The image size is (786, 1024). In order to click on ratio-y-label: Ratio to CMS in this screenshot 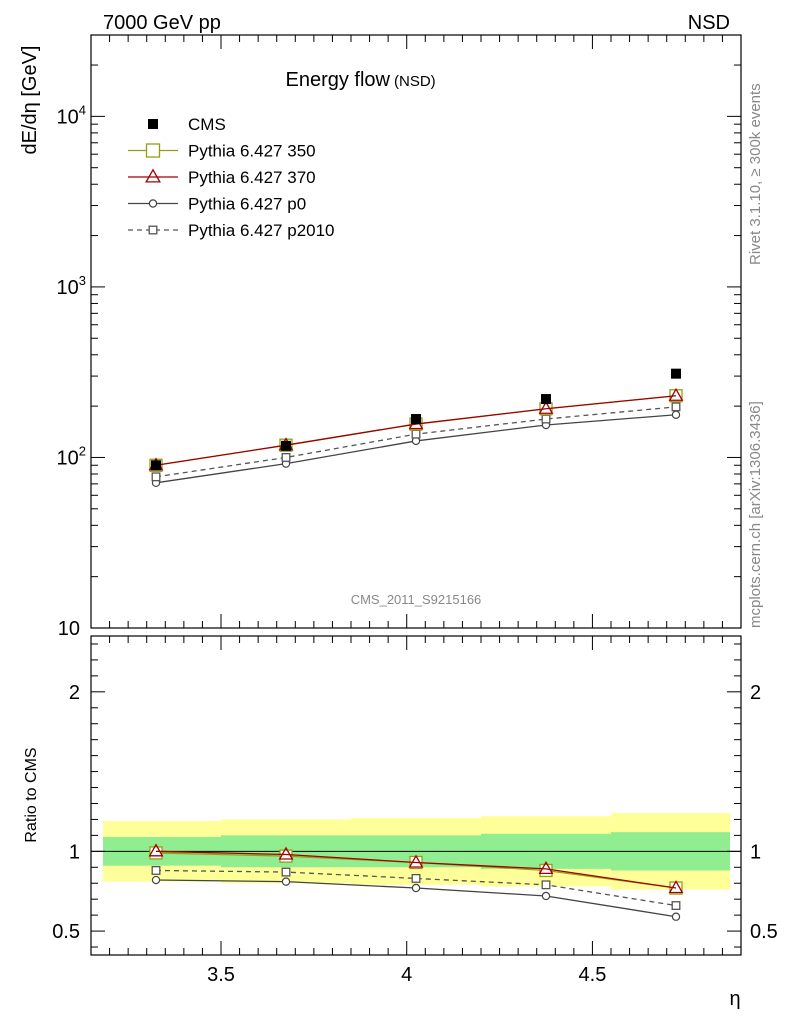, I will do `click(31, 794)`.